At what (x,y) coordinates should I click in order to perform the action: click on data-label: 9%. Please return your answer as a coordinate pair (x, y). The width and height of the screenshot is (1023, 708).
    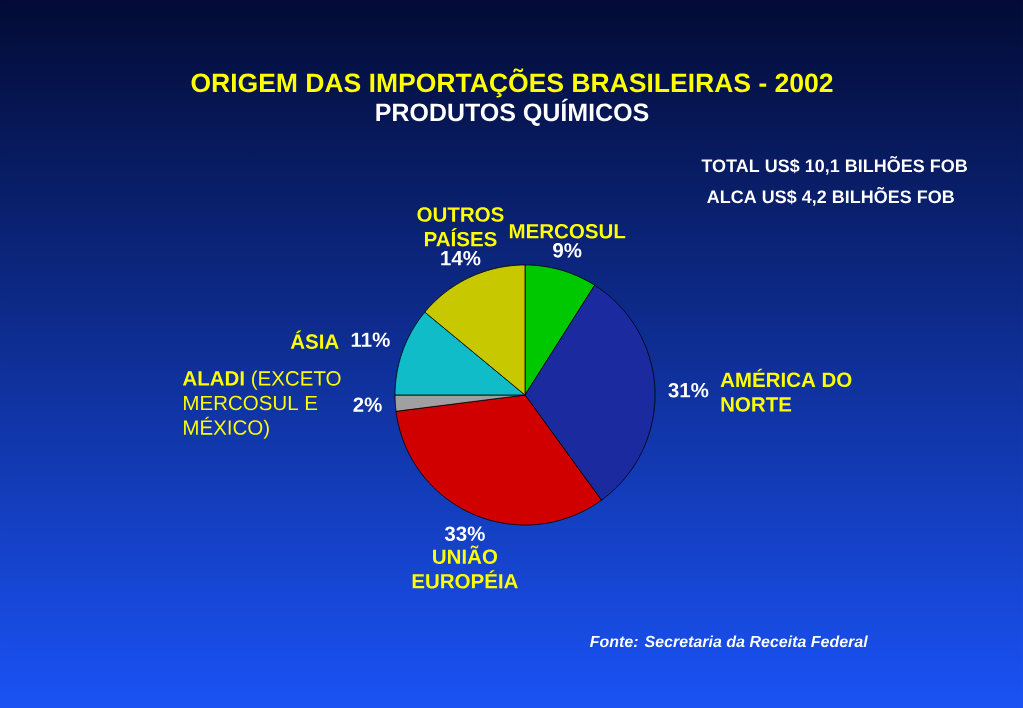
    Looking at the image, I should click on (567, 250).